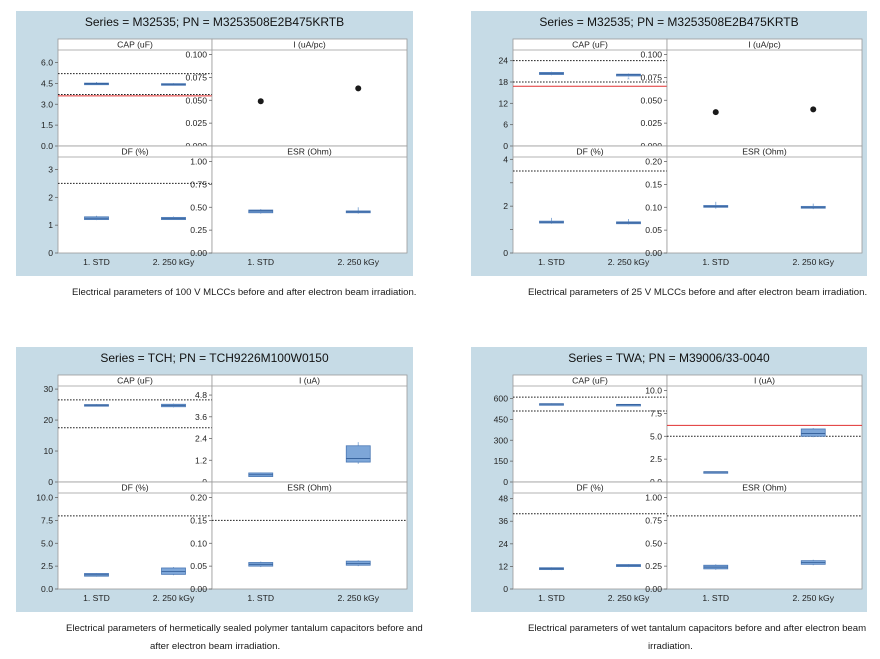 This screenshot has height=659, width=880. Describe the element at coordinates (48, 389) in the screenshot. I see `y-tick-label: 30` at that location.